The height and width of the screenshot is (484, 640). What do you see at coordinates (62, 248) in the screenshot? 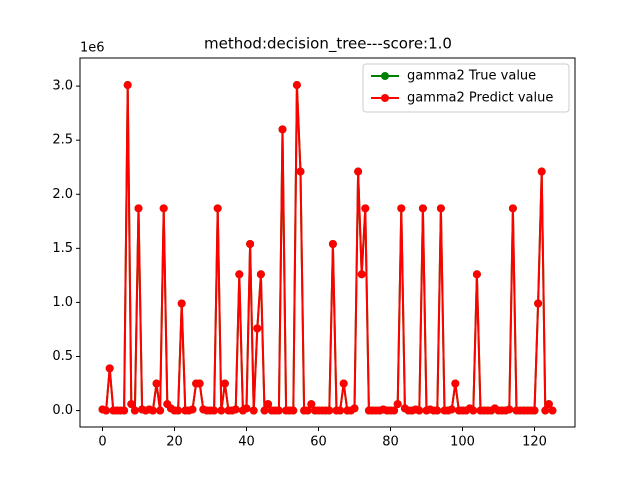
I see `y-tick-label: 1.5` at bounding box center [62, 248].